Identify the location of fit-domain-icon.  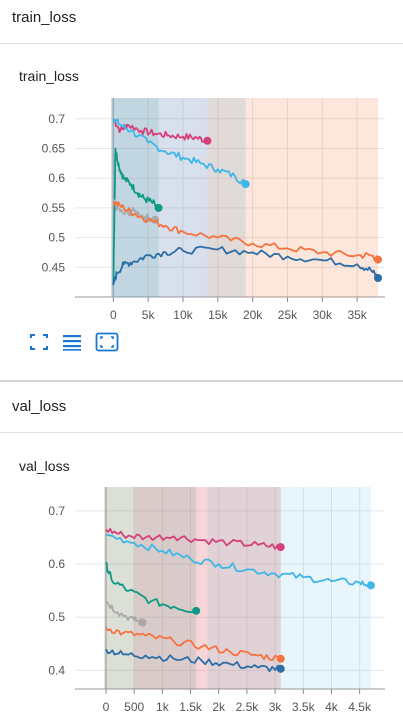
(39, 342).